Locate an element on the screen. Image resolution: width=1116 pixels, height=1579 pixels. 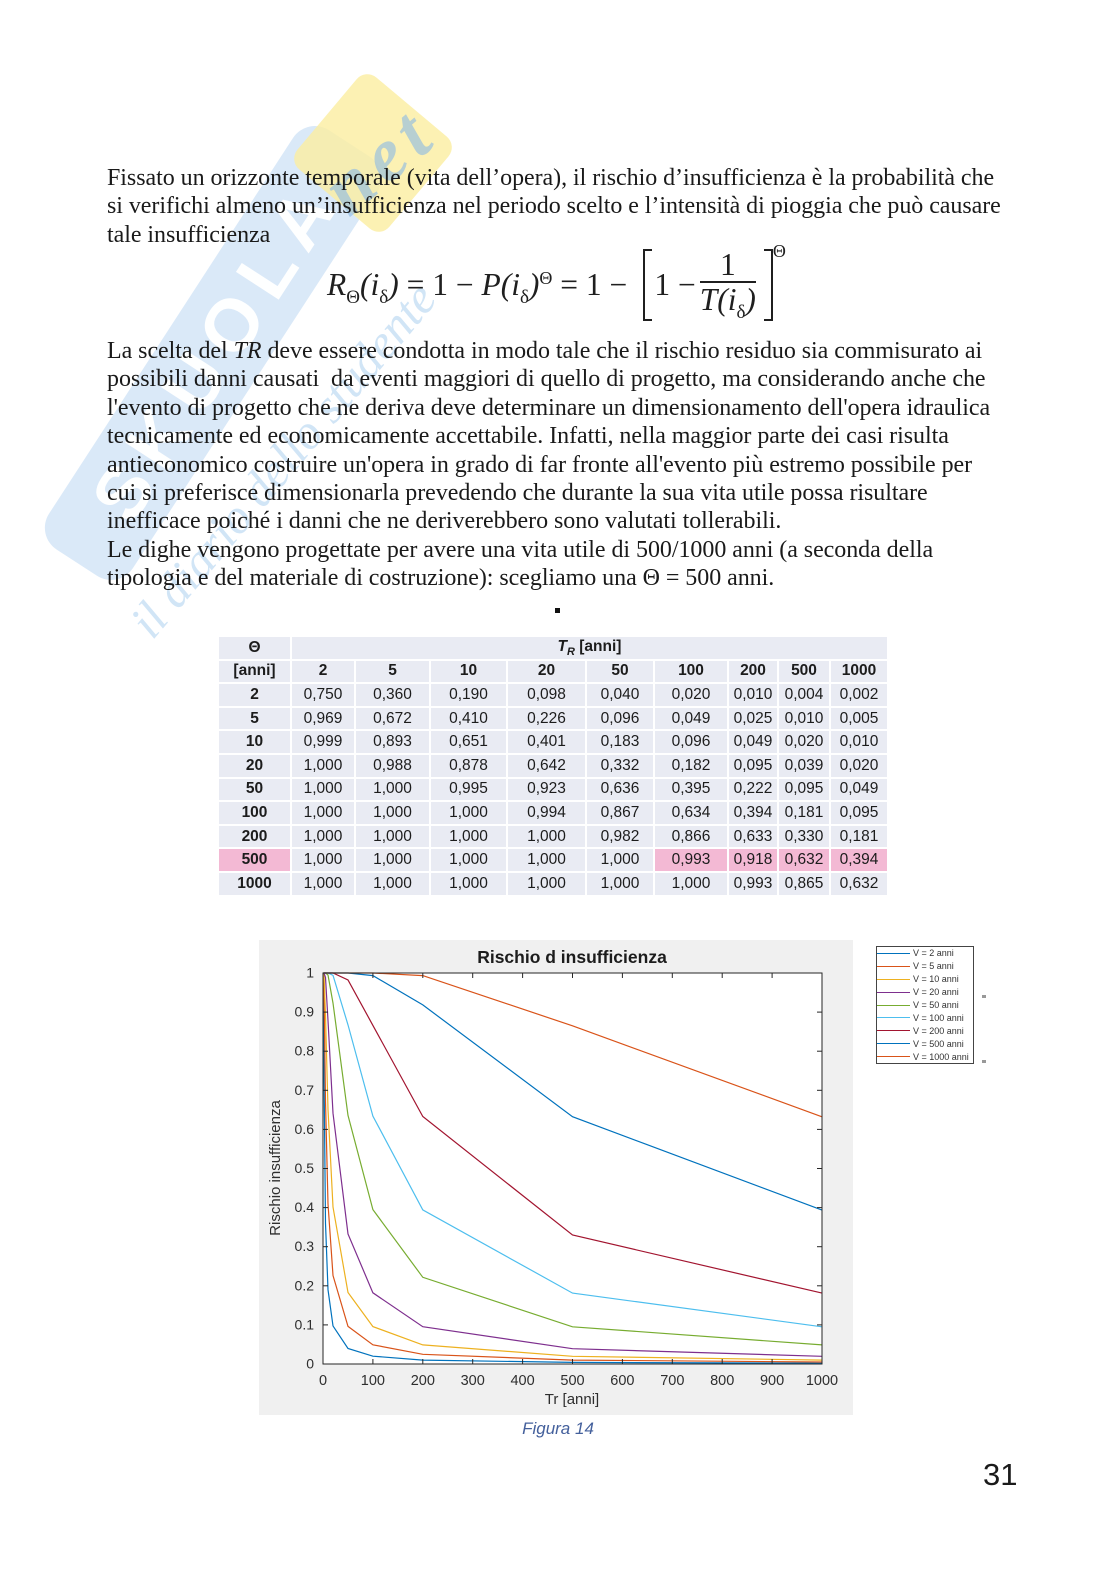
svg-text: 0.4 is located at coordinates (305, 1207).